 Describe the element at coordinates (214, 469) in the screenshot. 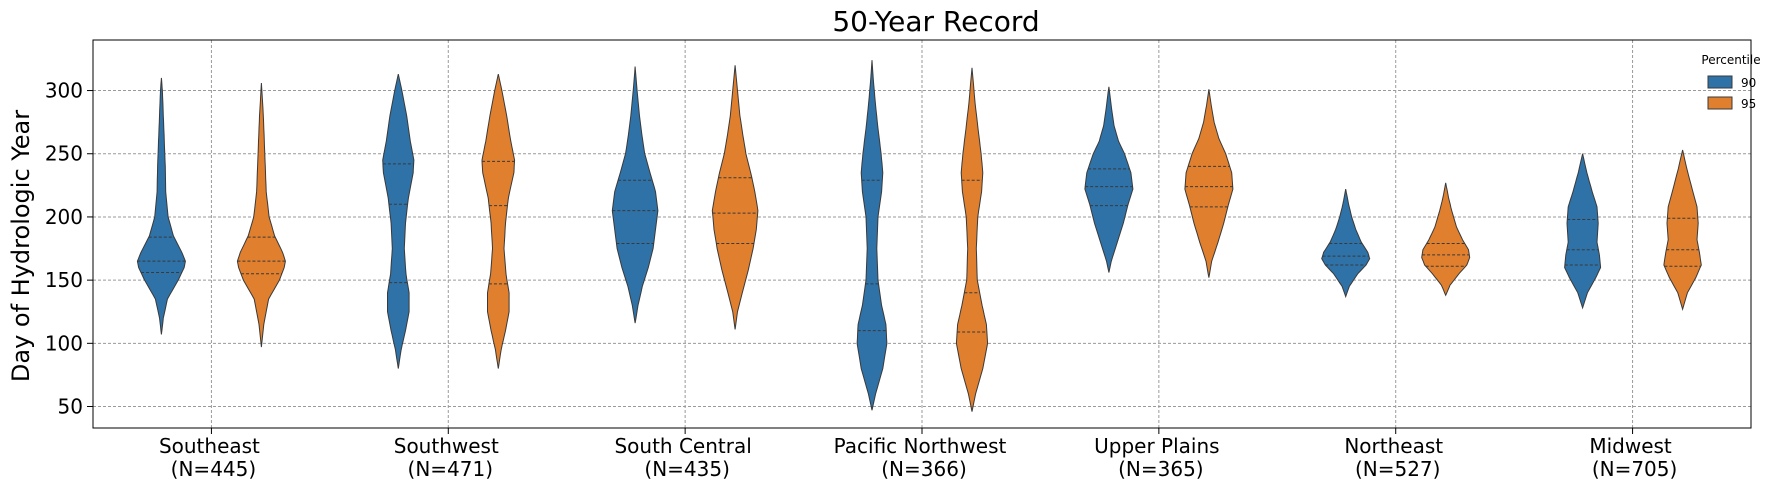

I see `x-tick-label-count: (N=445)` at that location.